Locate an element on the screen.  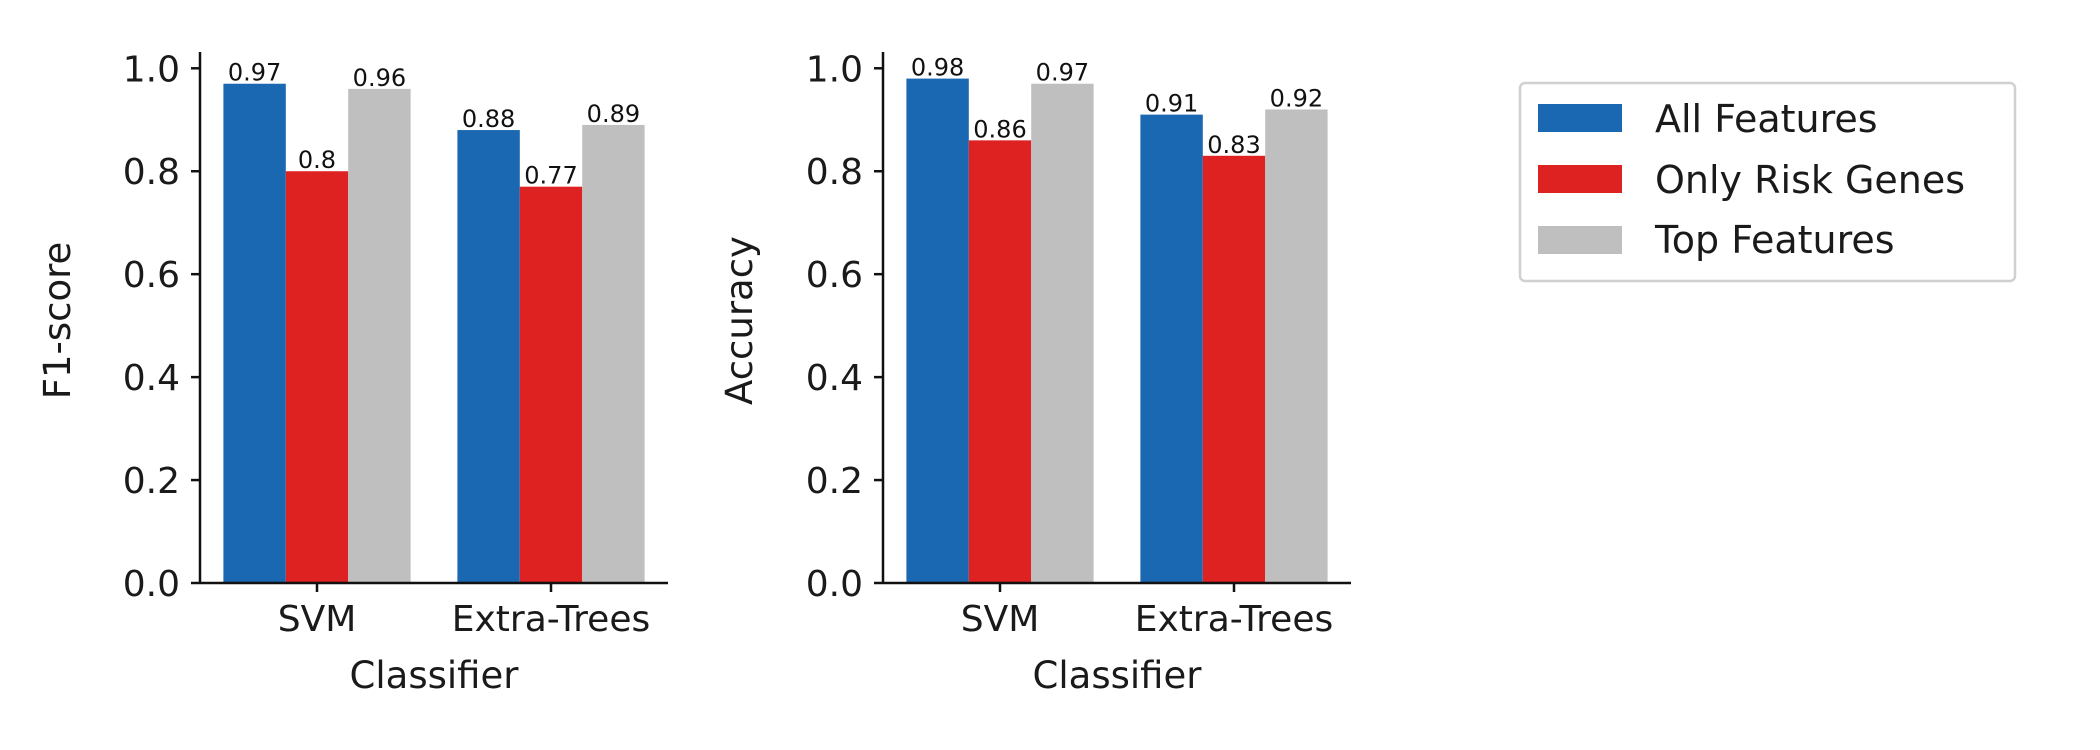
f1-score-value-label-extra-trees-only-risk-genes: 0.77 is located at coordinates (550, 176).